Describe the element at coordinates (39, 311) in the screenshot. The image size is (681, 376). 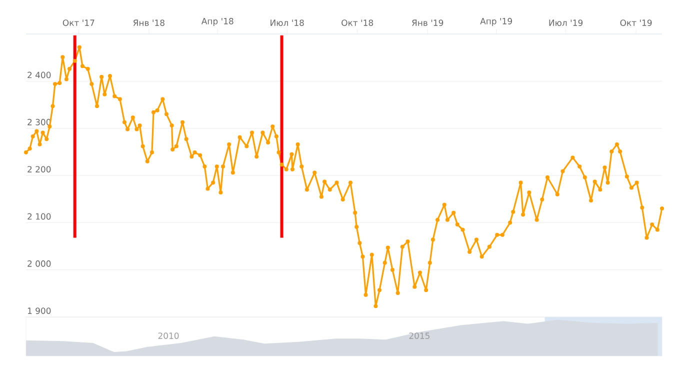
I see `y-tick-label: 1 900` at that location.